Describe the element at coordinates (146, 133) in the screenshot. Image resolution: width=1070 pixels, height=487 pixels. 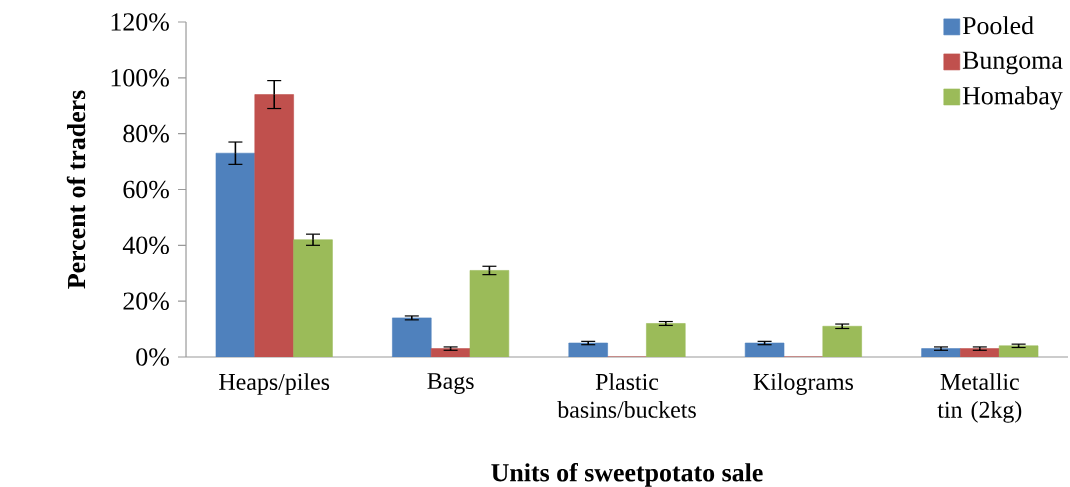
I see `y-tick-label: 80%` at that location.